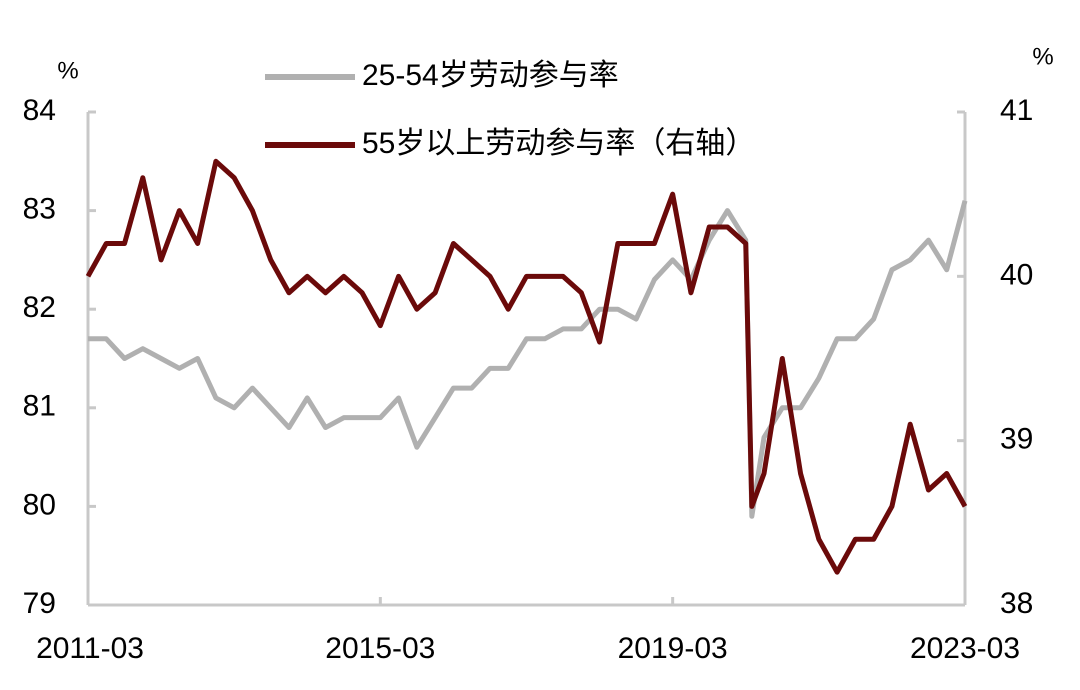  Describe the element at coordinates (558, 143) in the screenshot. I see `legend-label: 55岁以上劳动参与率（右轴）` at that location.